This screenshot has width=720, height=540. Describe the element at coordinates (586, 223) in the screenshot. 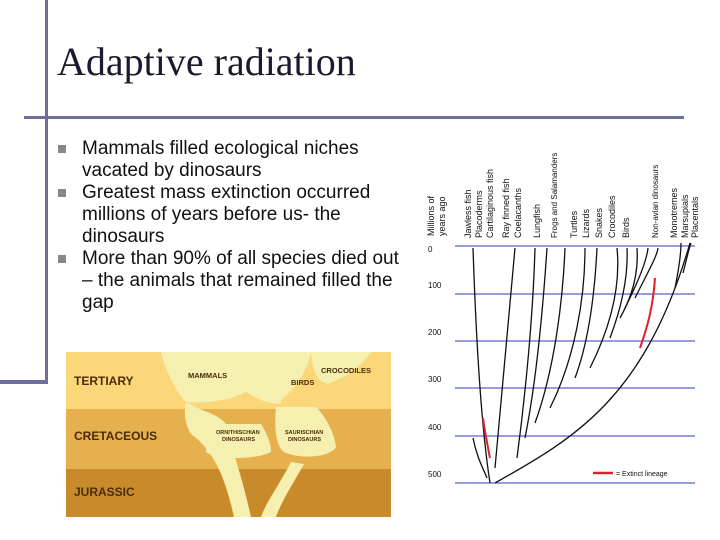

I see `taxon-label: Lizards` at that location.